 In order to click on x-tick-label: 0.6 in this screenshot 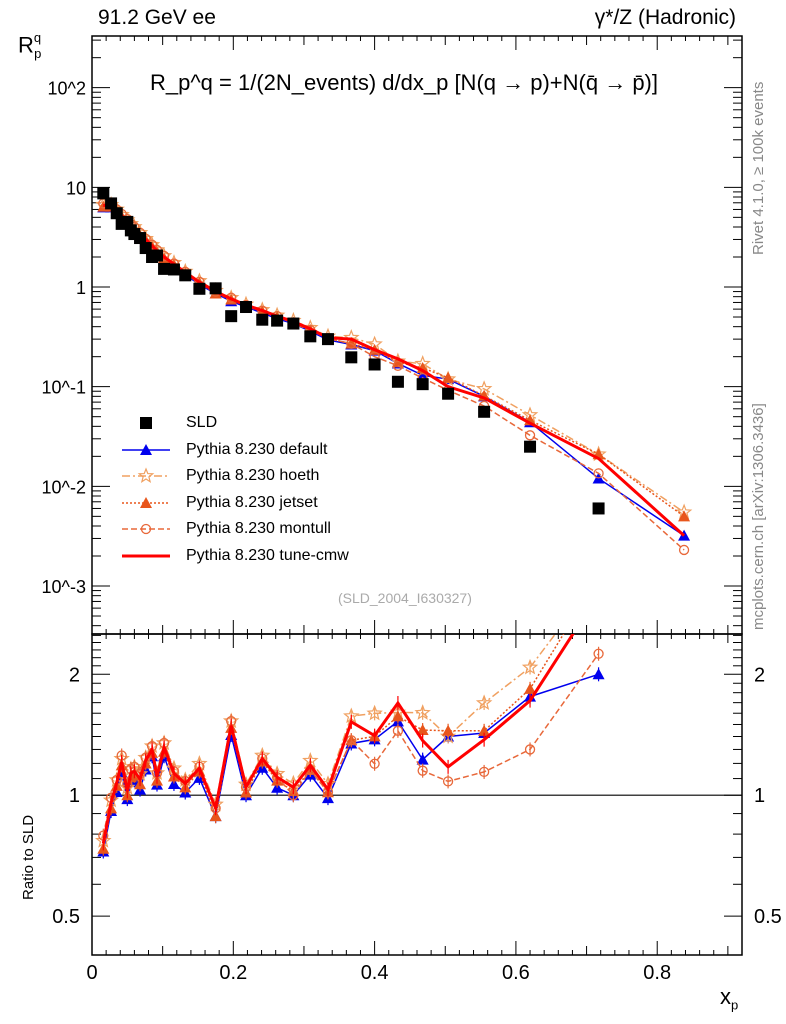, I will do `click(516, 973)`.